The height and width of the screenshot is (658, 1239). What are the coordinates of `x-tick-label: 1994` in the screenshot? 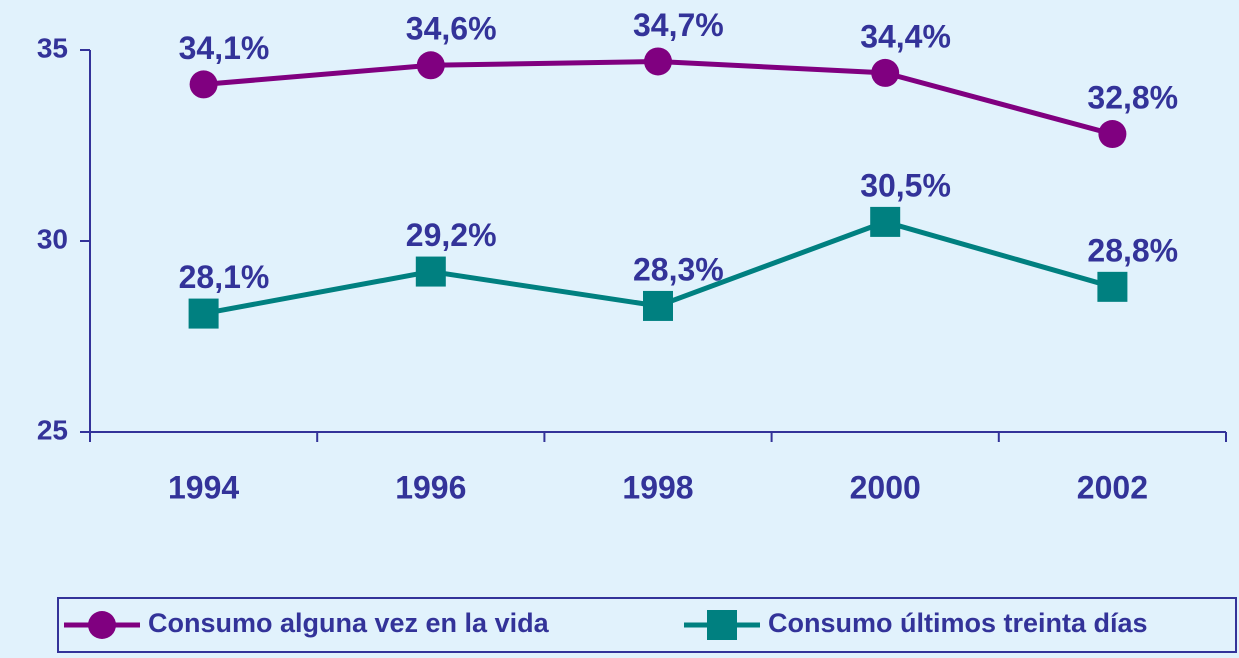 It's located at (203, 487).